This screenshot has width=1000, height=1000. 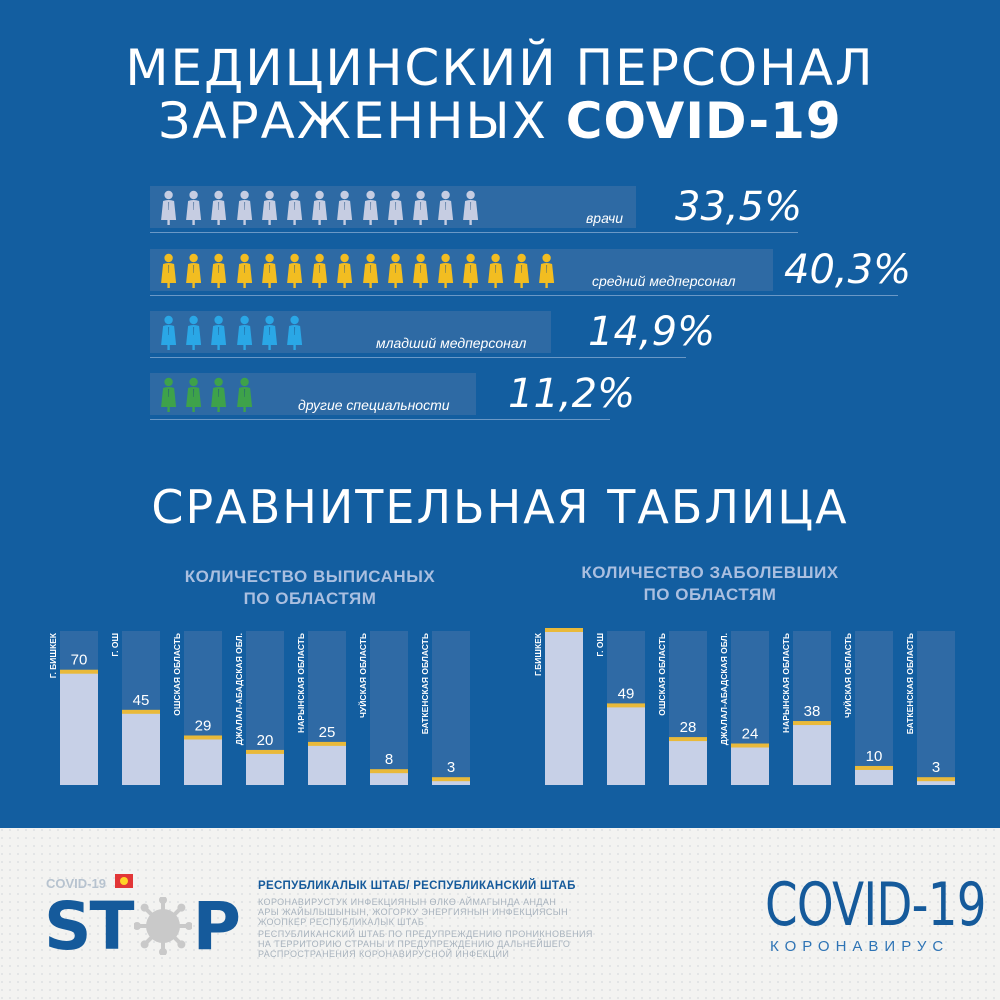 What do you see at coordinates (206, 395) in the screenshot?
I see `people-icons-other` at bounding box center [206, 395].